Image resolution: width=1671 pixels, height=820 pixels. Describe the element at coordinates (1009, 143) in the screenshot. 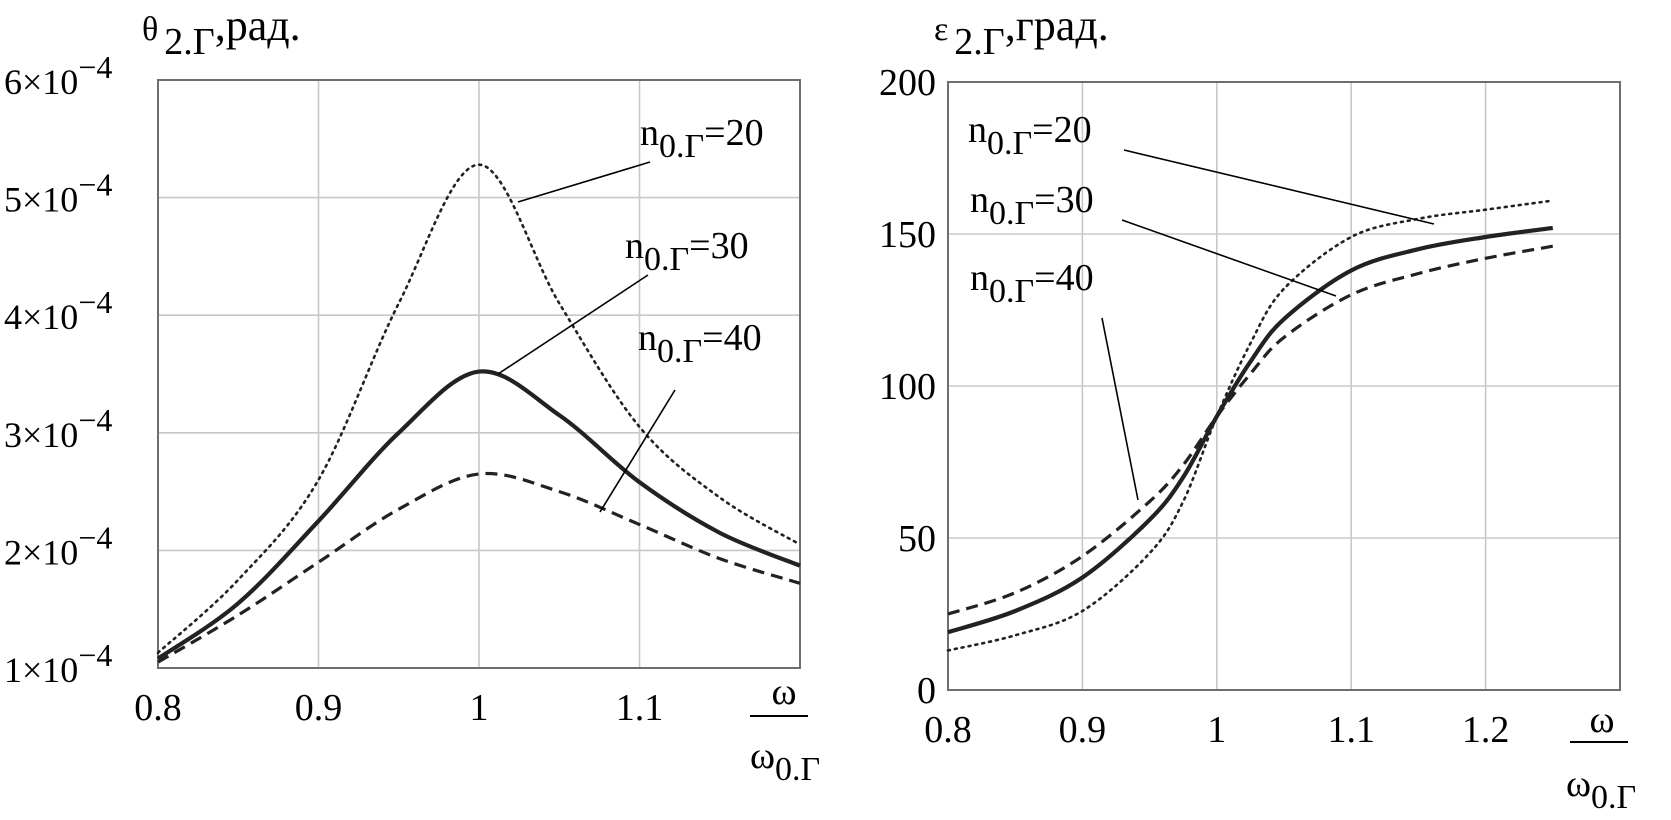

I see `right-series-label-20-sub: 0.Г` at that location.